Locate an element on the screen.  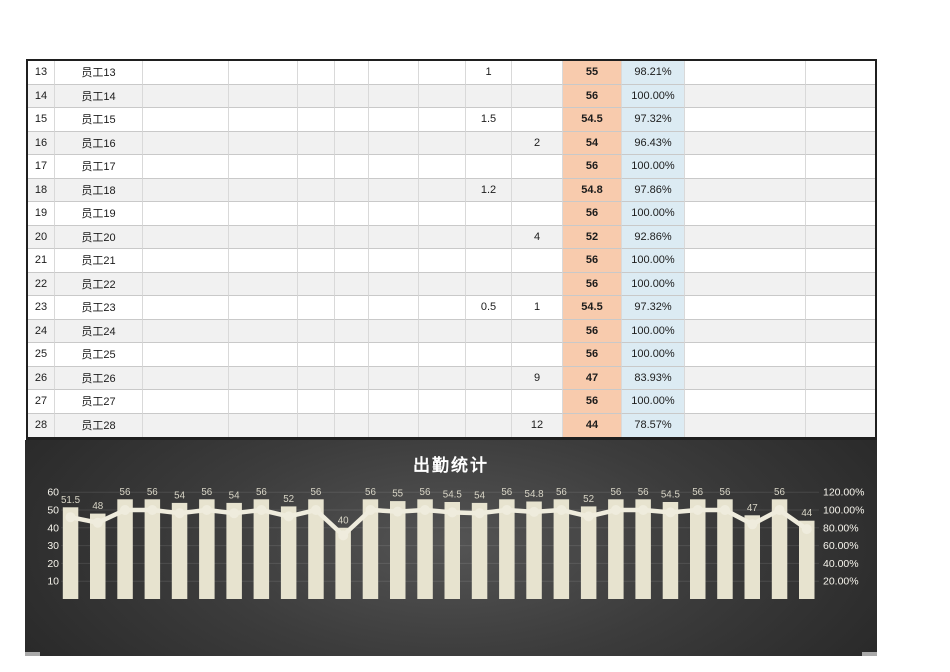
line-series is located at coordinates (438, 523).